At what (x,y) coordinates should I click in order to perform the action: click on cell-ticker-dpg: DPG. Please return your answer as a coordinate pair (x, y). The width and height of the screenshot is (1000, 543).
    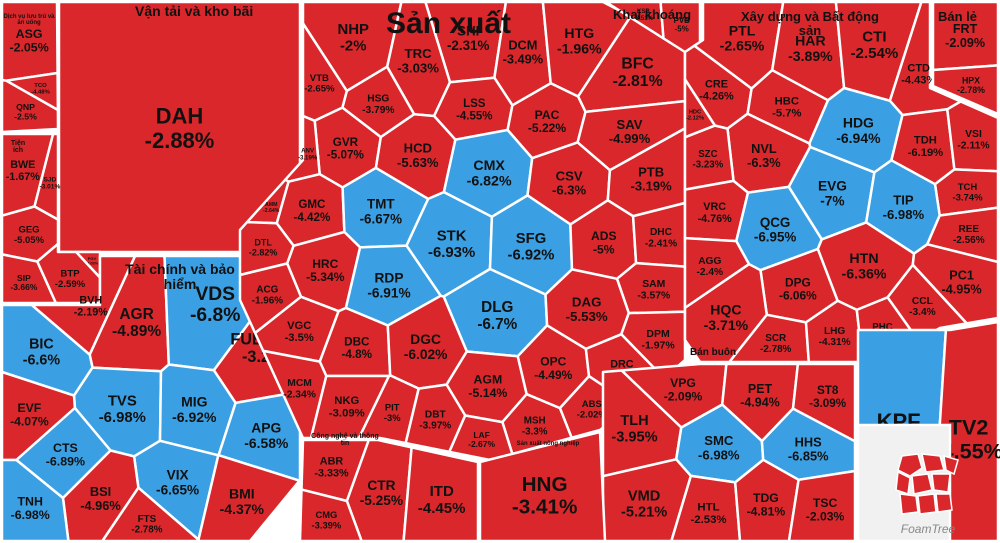
    Looking at the image, I should click on (798, 282).